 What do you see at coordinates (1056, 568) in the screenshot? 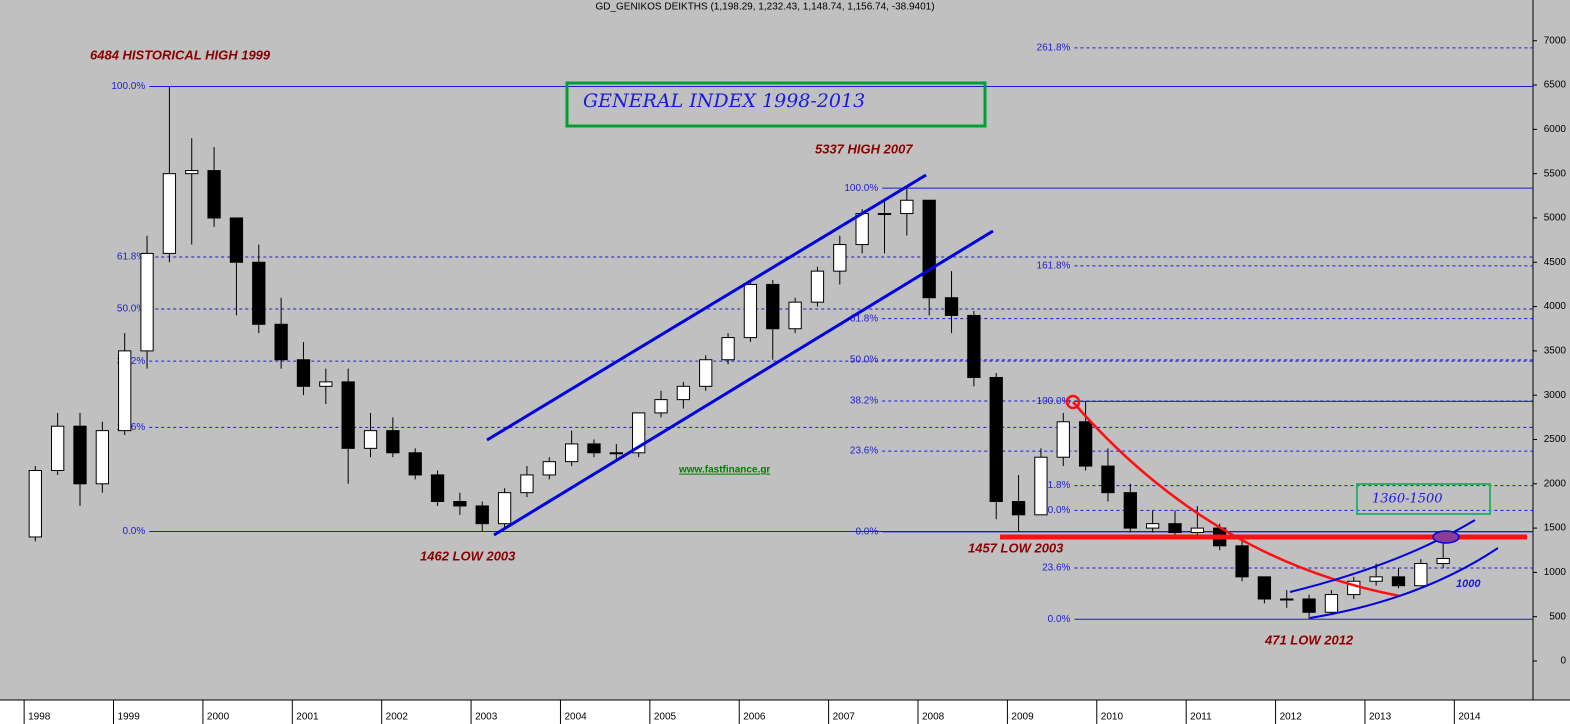
I see `fib-label: 23.6%` at bounding box center [1056, 568].